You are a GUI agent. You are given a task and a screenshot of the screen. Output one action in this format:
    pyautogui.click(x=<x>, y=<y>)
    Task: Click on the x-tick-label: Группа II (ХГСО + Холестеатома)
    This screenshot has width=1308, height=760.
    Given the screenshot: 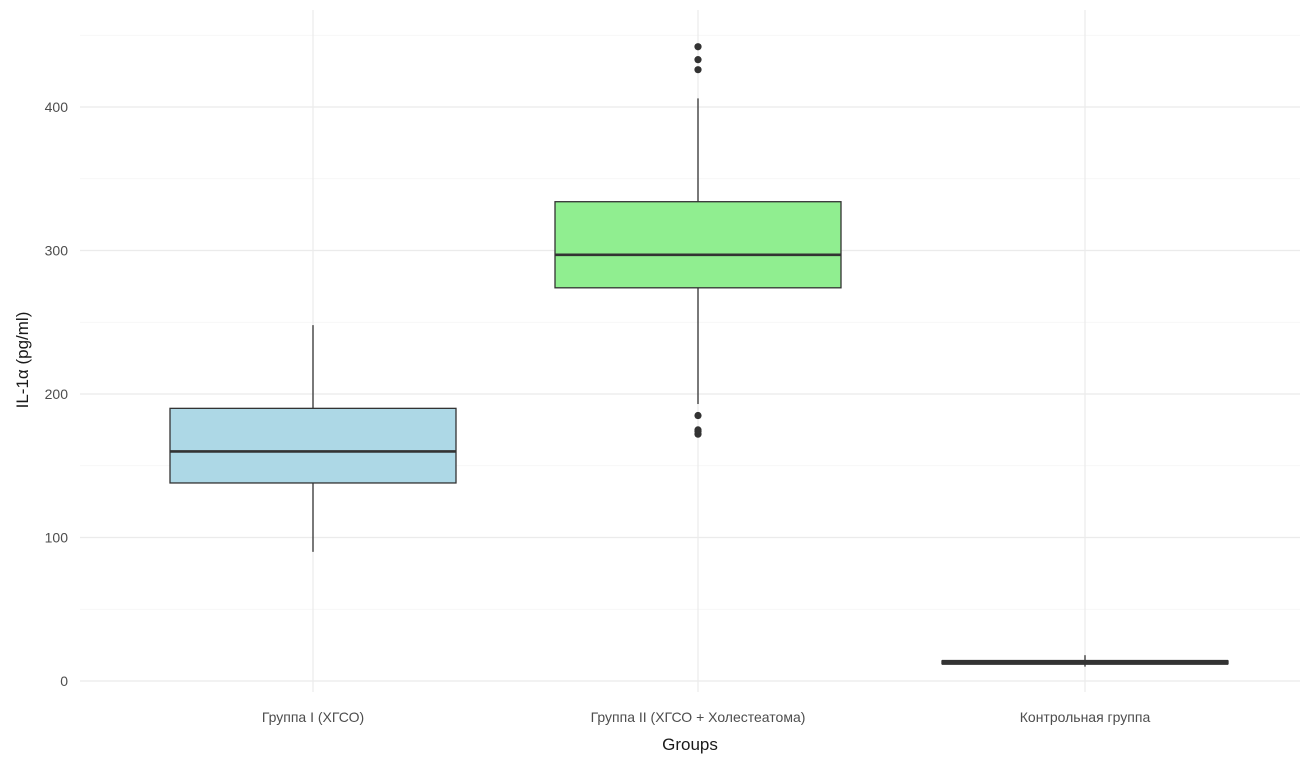 What is the action you would take?
    pyautogui.click(x=698, y=717)
    